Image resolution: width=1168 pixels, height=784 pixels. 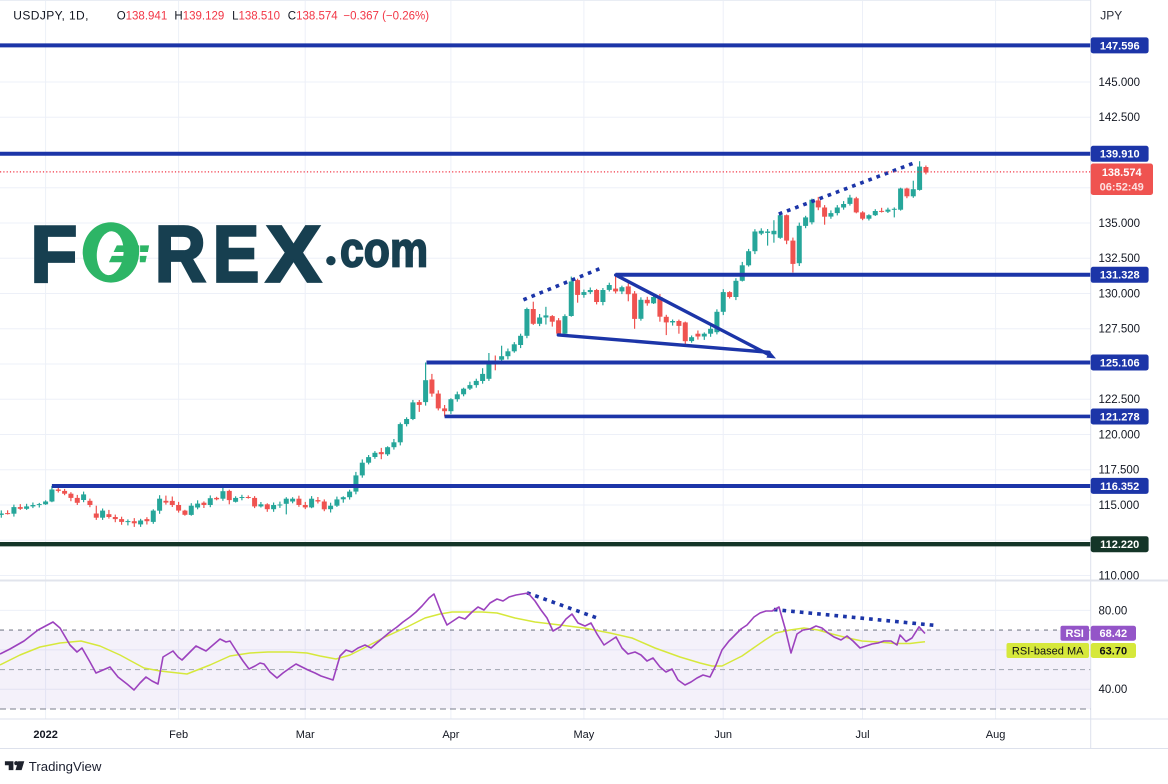 What do you see at coordinates (1120, 417) in the screenshot?
I see `svg-text: 121.278` at bounding box center [1120, 417].